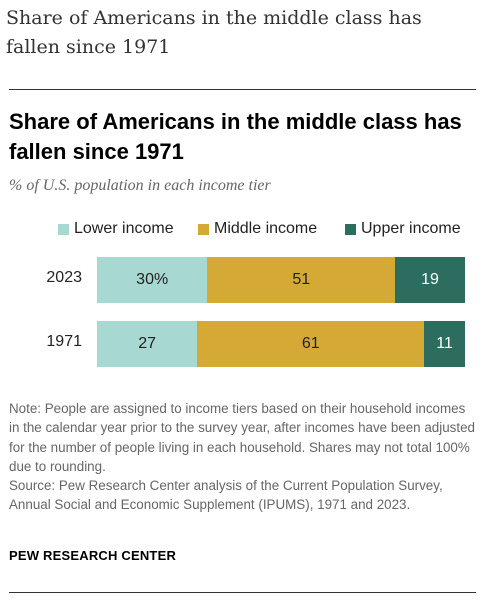 The height and width of the screenshot is (600, 485). What do you see at coordinates (242, 592) in the screenshot?
I see `bottom-divider` at bounding box center [242, 592].